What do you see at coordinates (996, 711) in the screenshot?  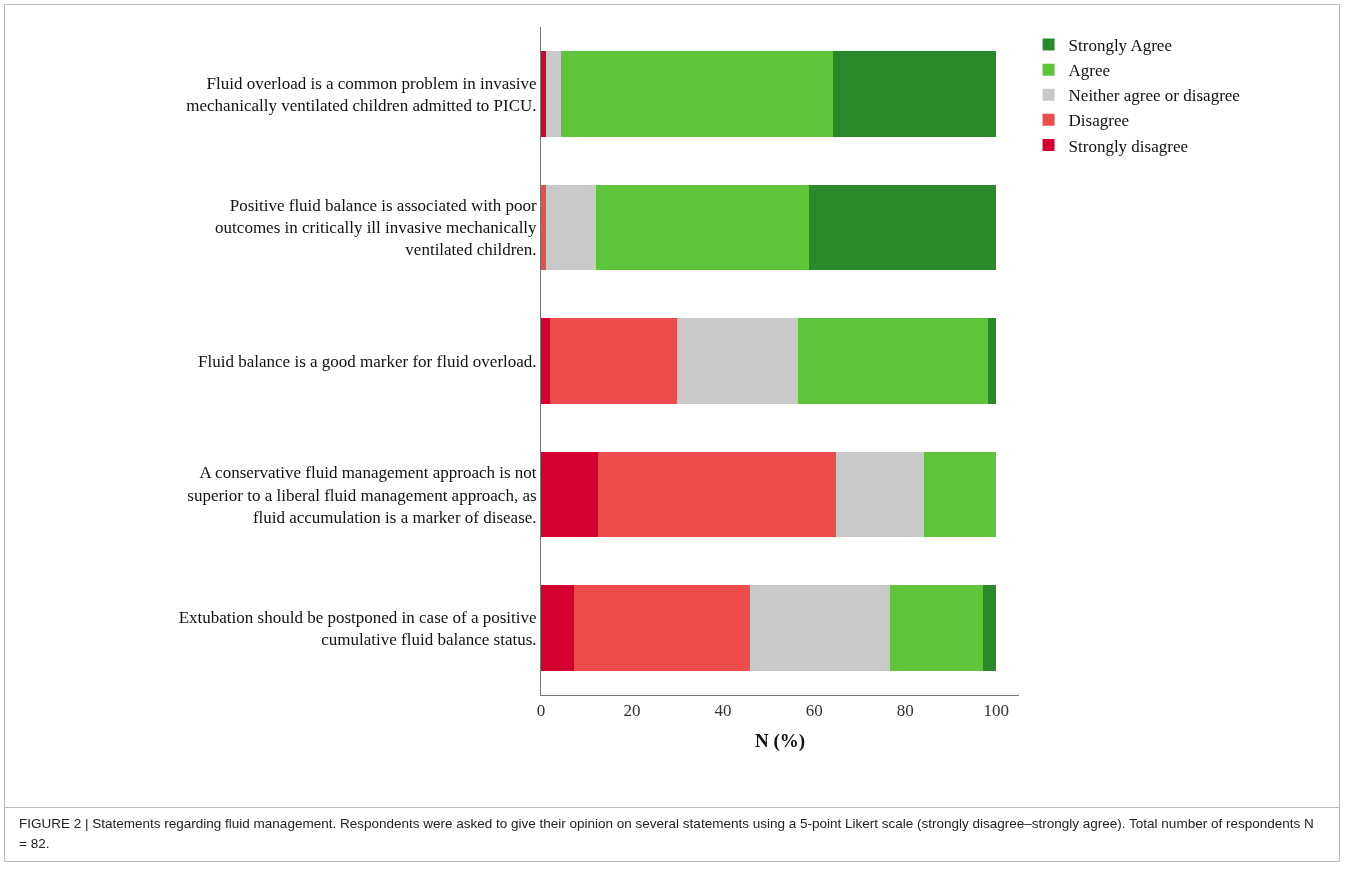 I see `x-tick-label: 100` at bounding box center [996, 711].